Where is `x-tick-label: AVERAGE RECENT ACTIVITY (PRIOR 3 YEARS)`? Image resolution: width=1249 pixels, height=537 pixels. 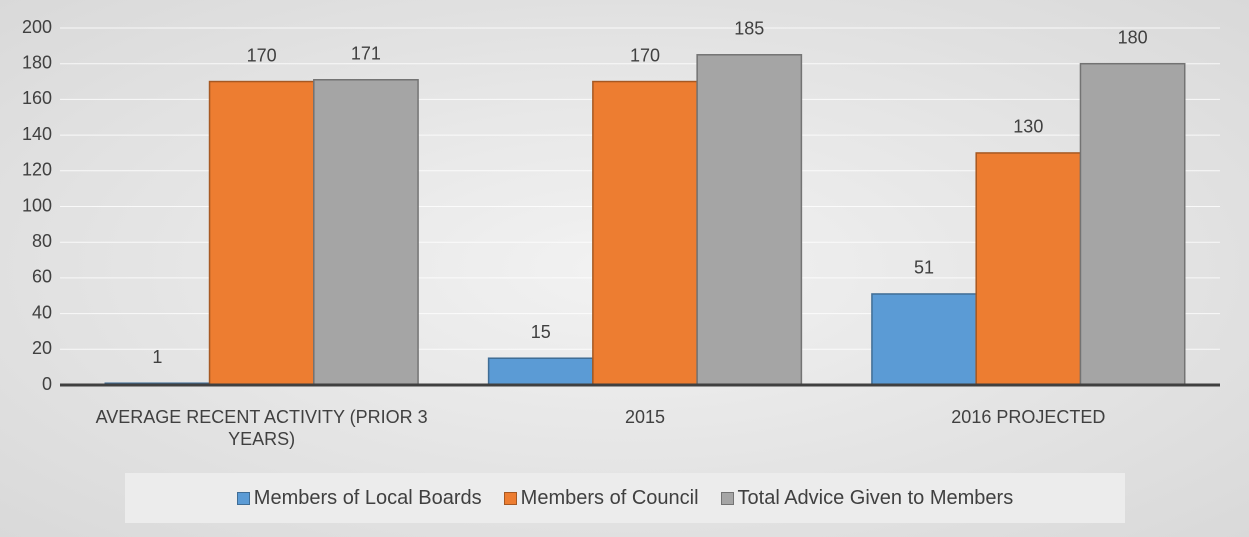
x-tick-label: AVERAGE RECENT ACTIVITY (PRIOR 3 YEARS) is located at coordinates (261, 428).